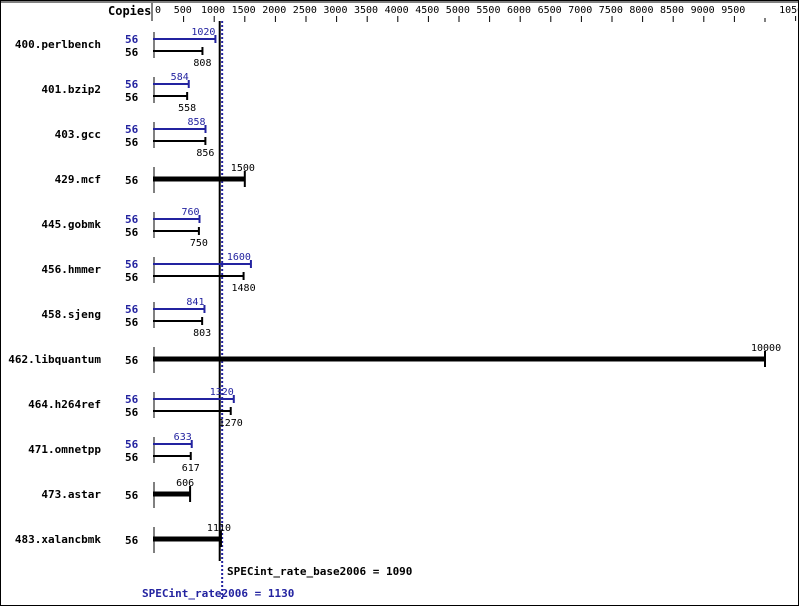 Image resolution: width=799 pixels, height=606 pixels. Describe the element at coordinates (71, 494) in the screenshot. I see `benchmark-label: 473.astar` at that location.